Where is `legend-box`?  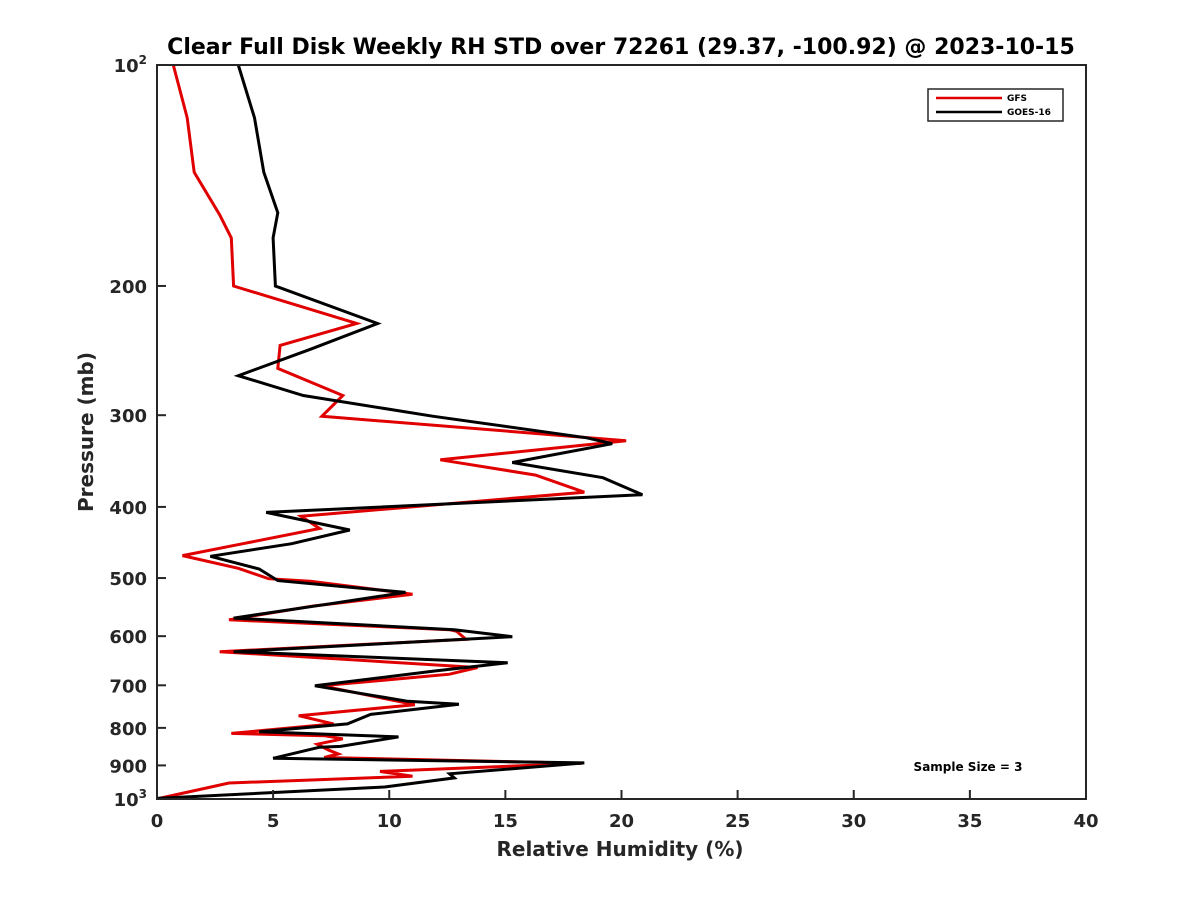 legend-box is located at coordinates (995, 105).